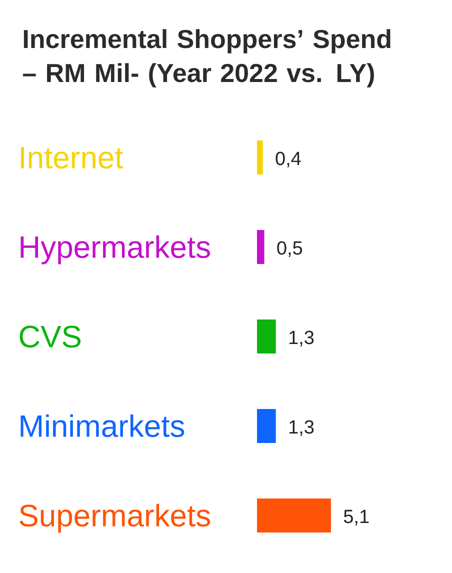 This screenshot has width=452, height=573. I want to click on y-tick-label: Hypermarkets, so click(115, 249).